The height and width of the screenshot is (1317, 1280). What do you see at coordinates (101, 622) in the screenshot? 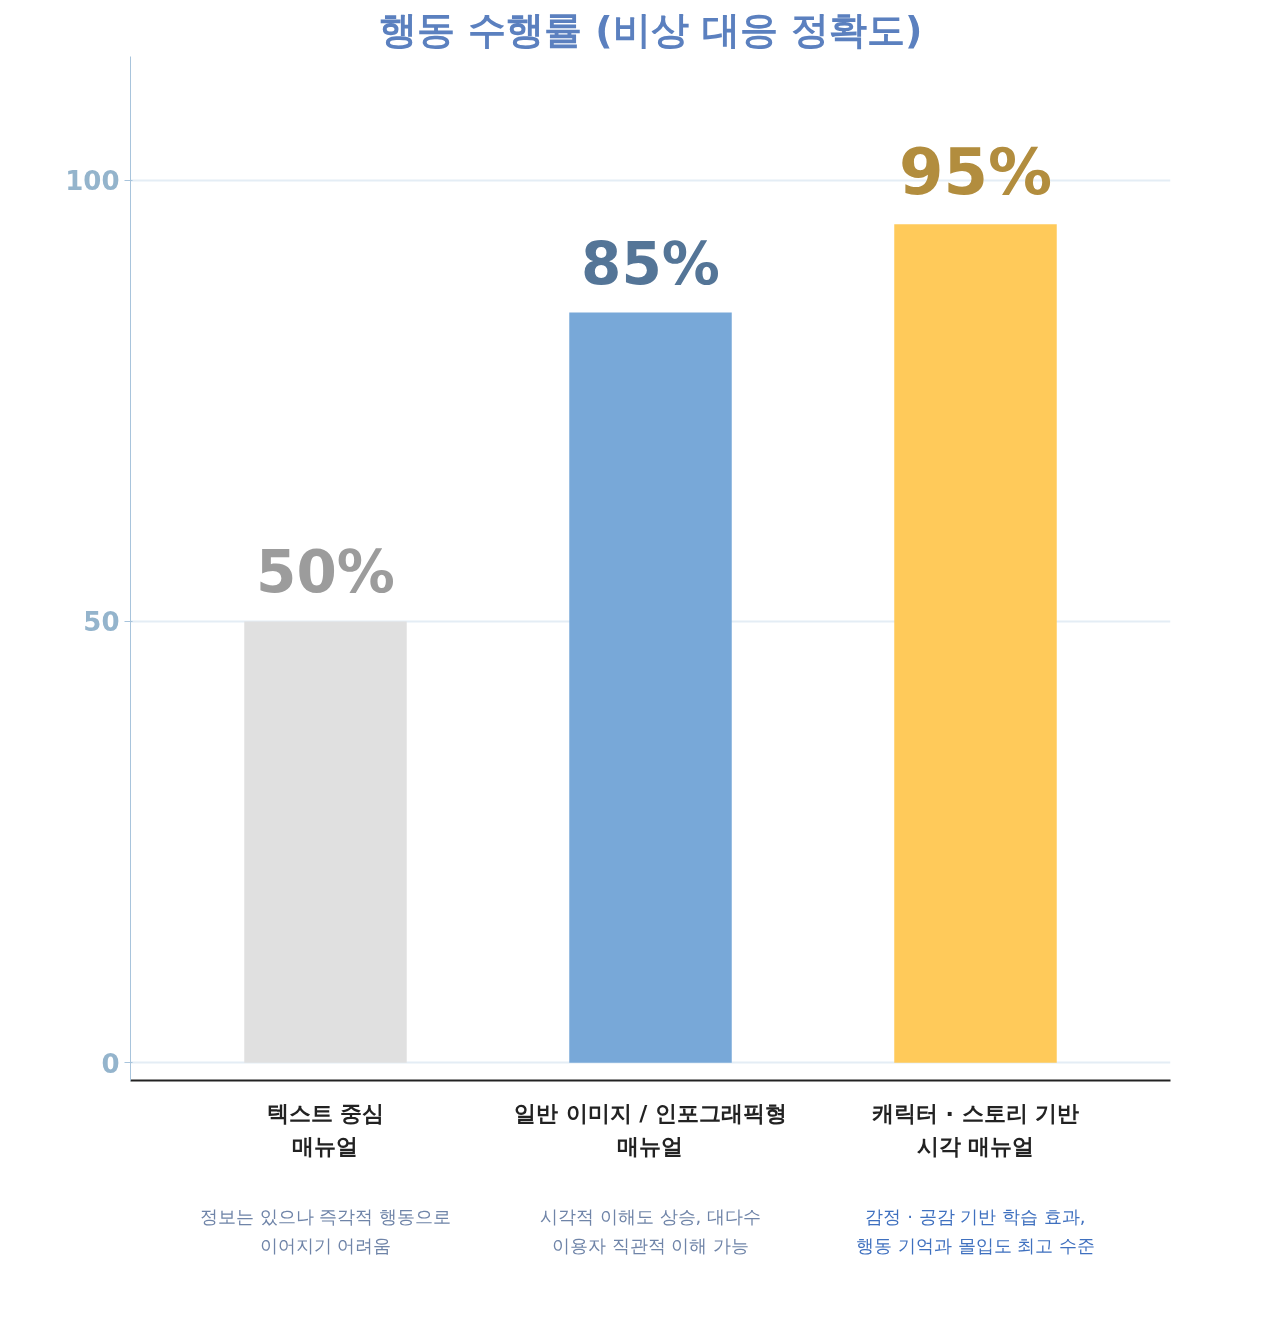
I see `y-tick-label: 50` at bounding box center [101, 622].